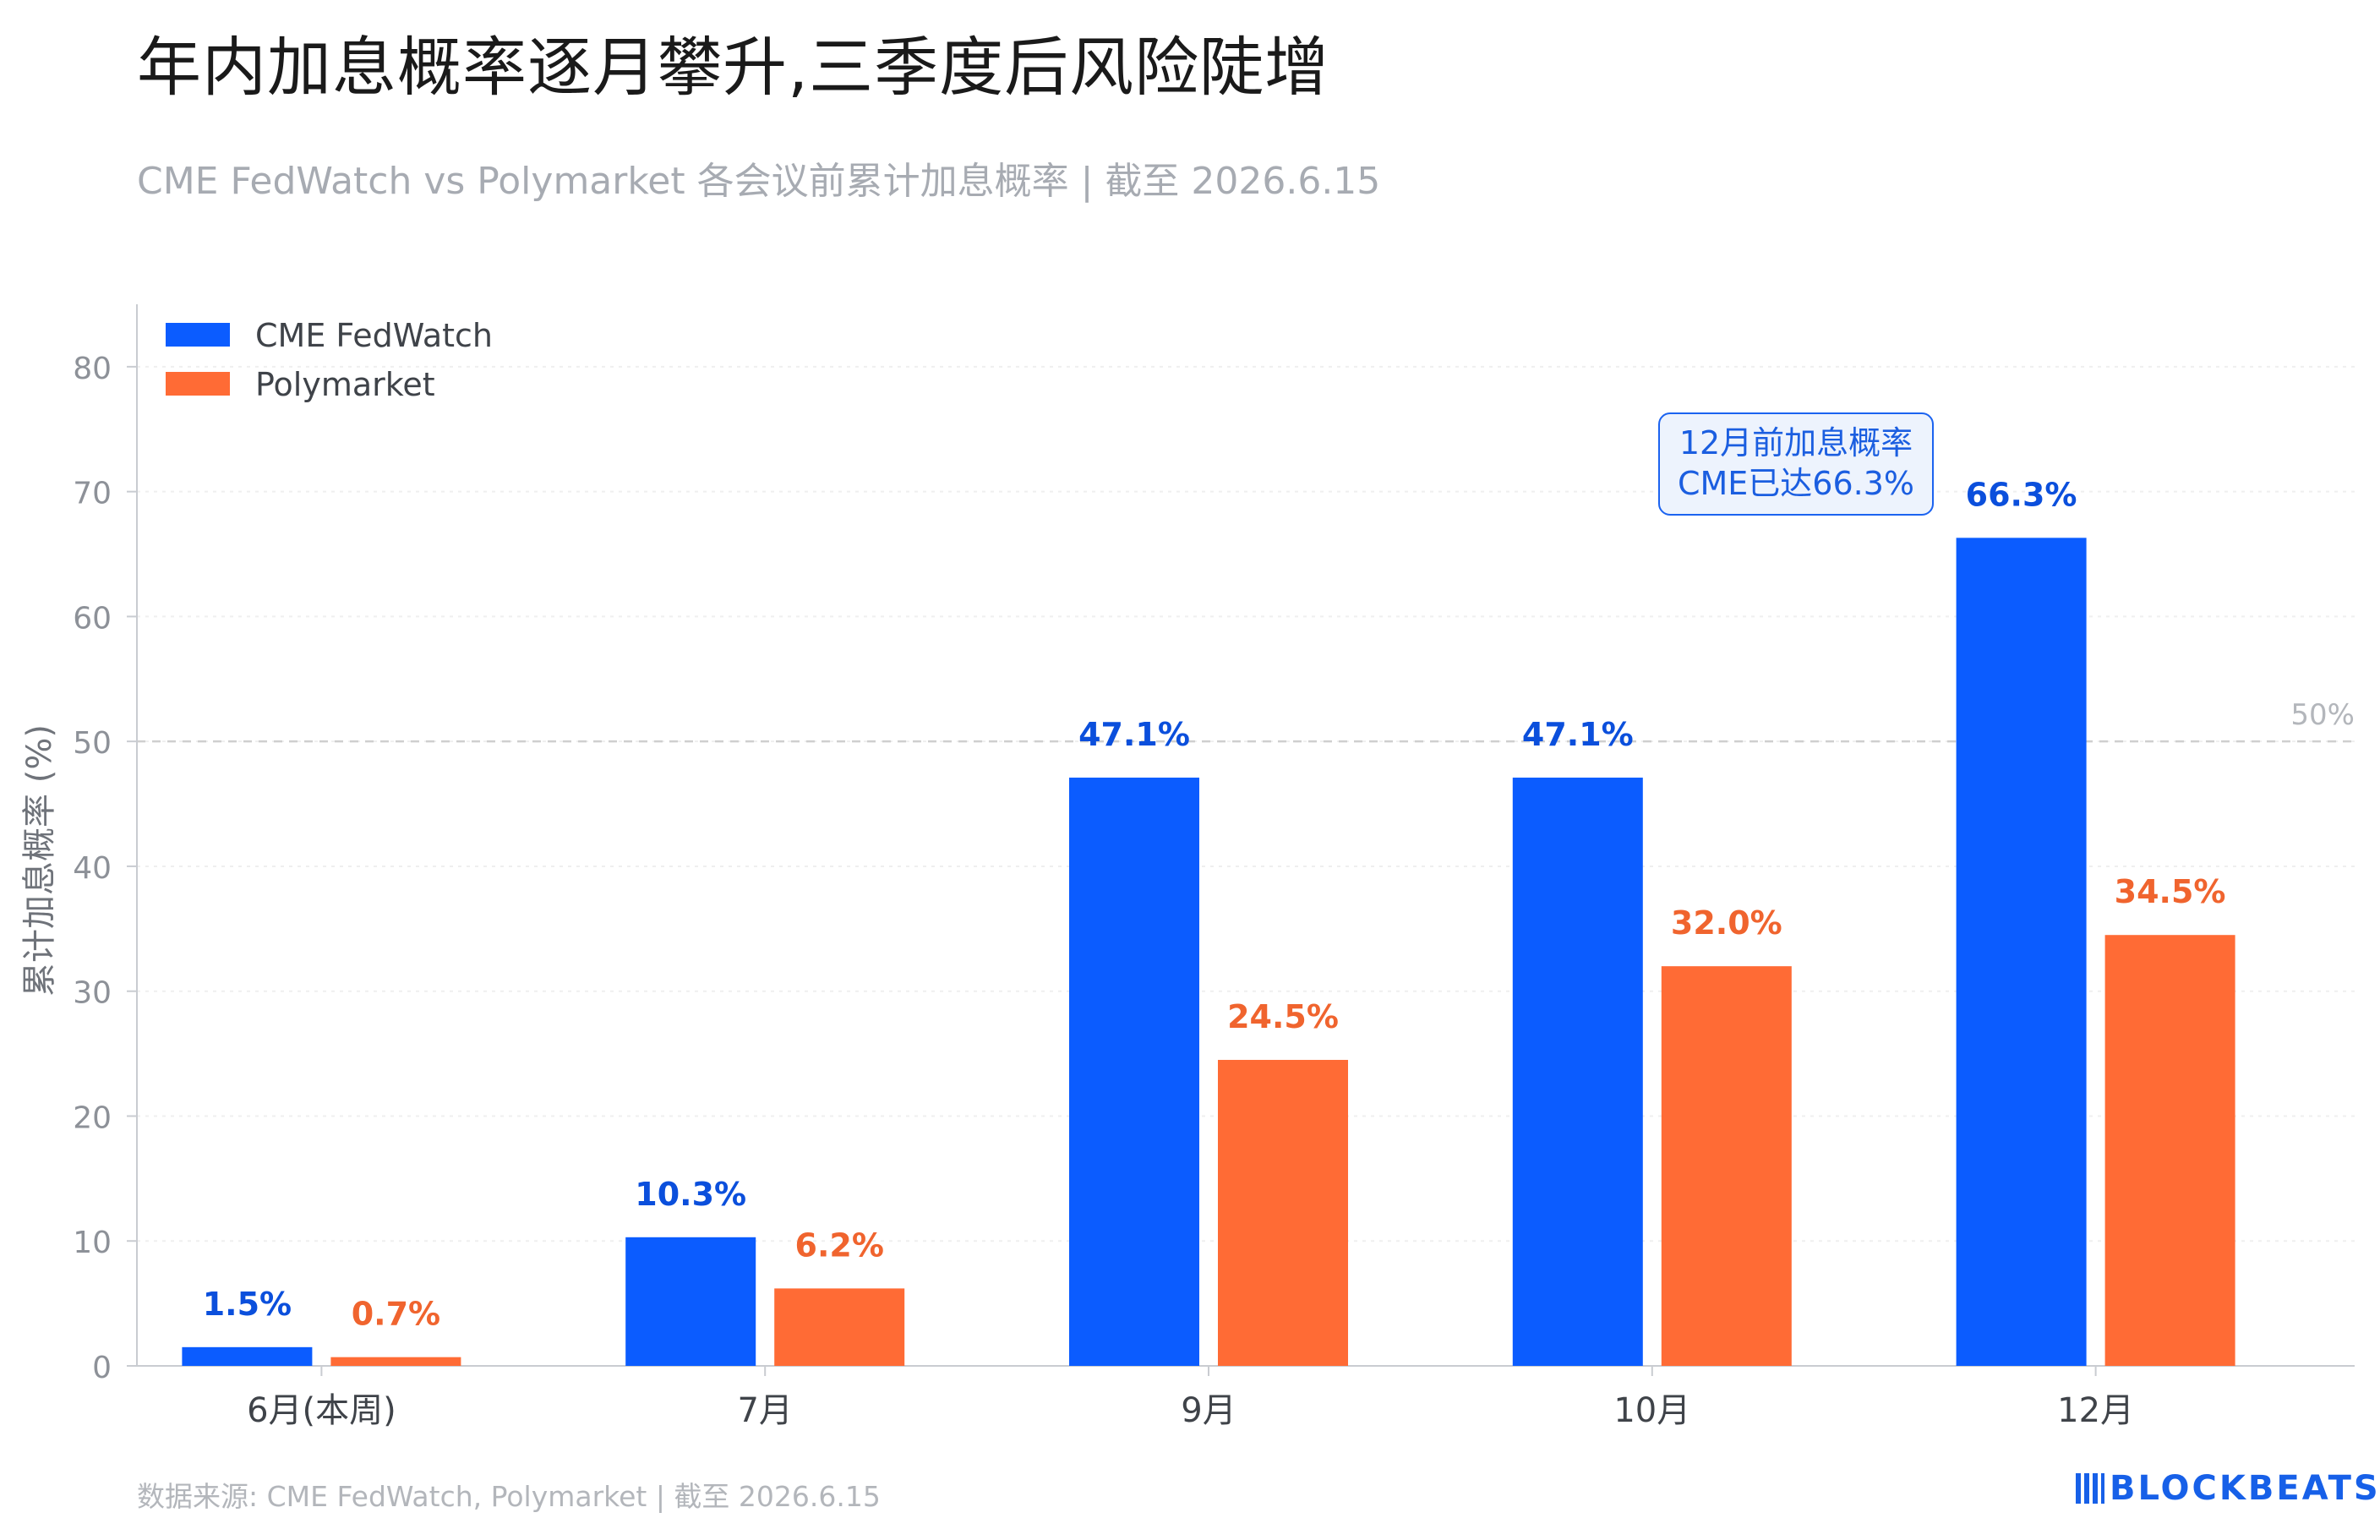  I want to click on data-label: 34.5%, so click(2170, 891).